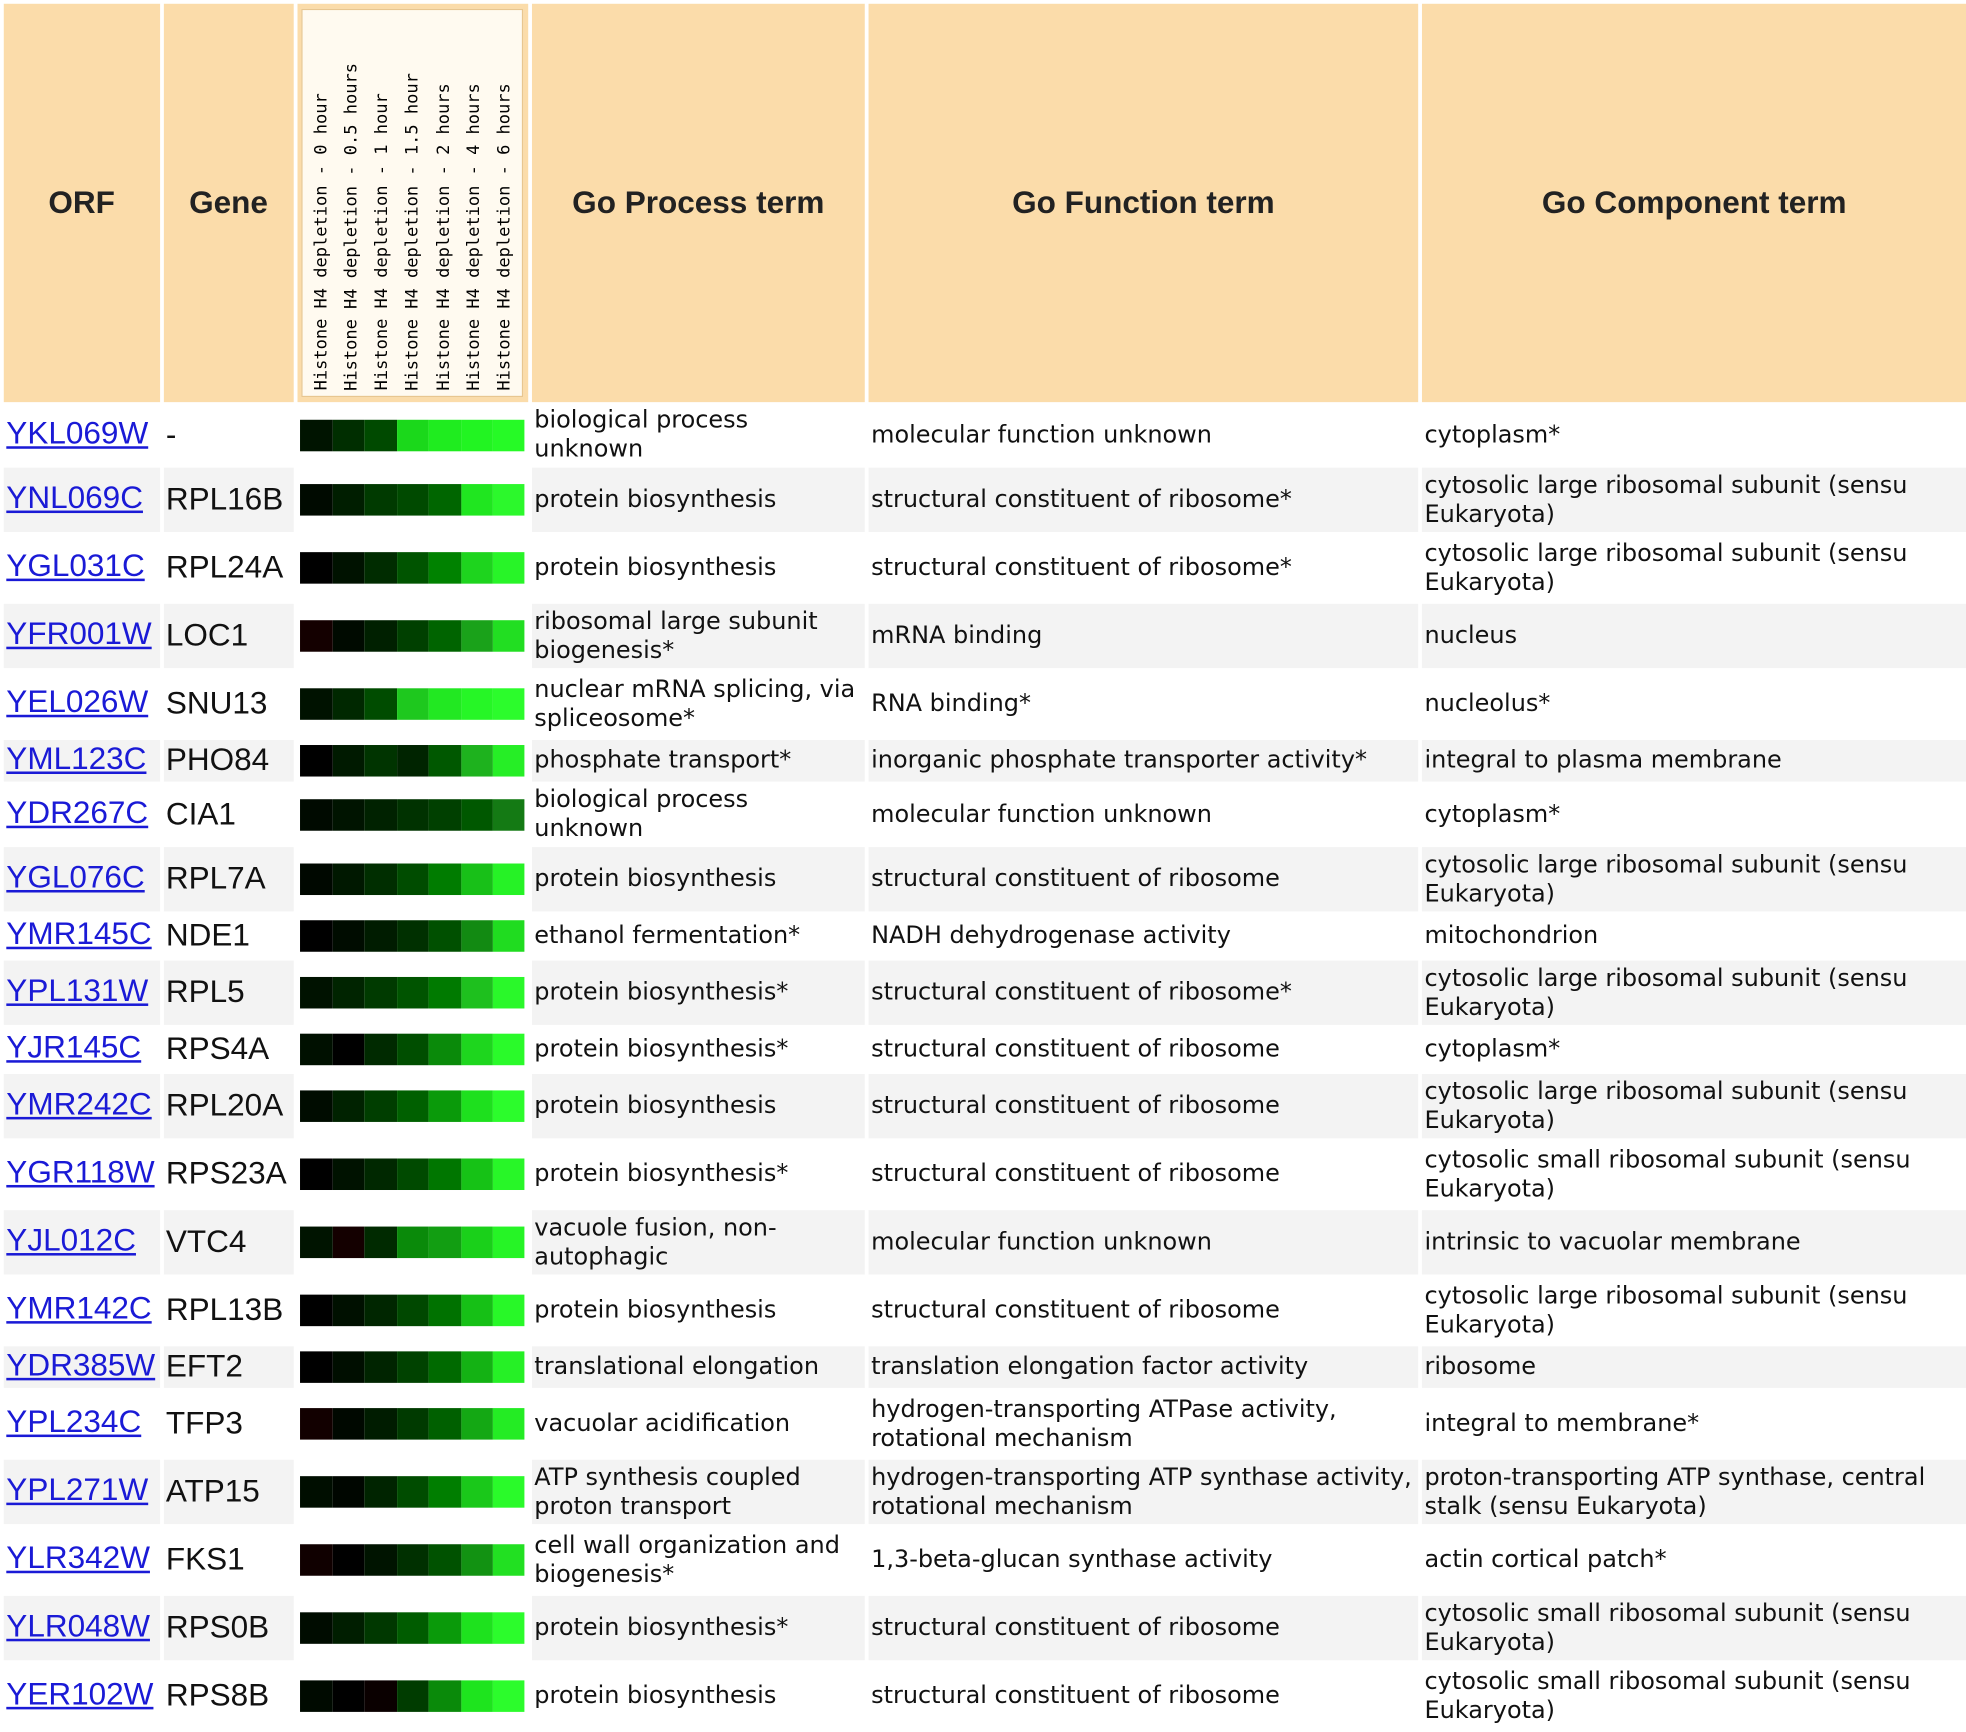 The height and width of the screenshot is (1732, 1966). What do you see at coordinates (1143, 203) in the screenshot?
I see `header-function: Go Function term` at bounding box center [1143, 203].